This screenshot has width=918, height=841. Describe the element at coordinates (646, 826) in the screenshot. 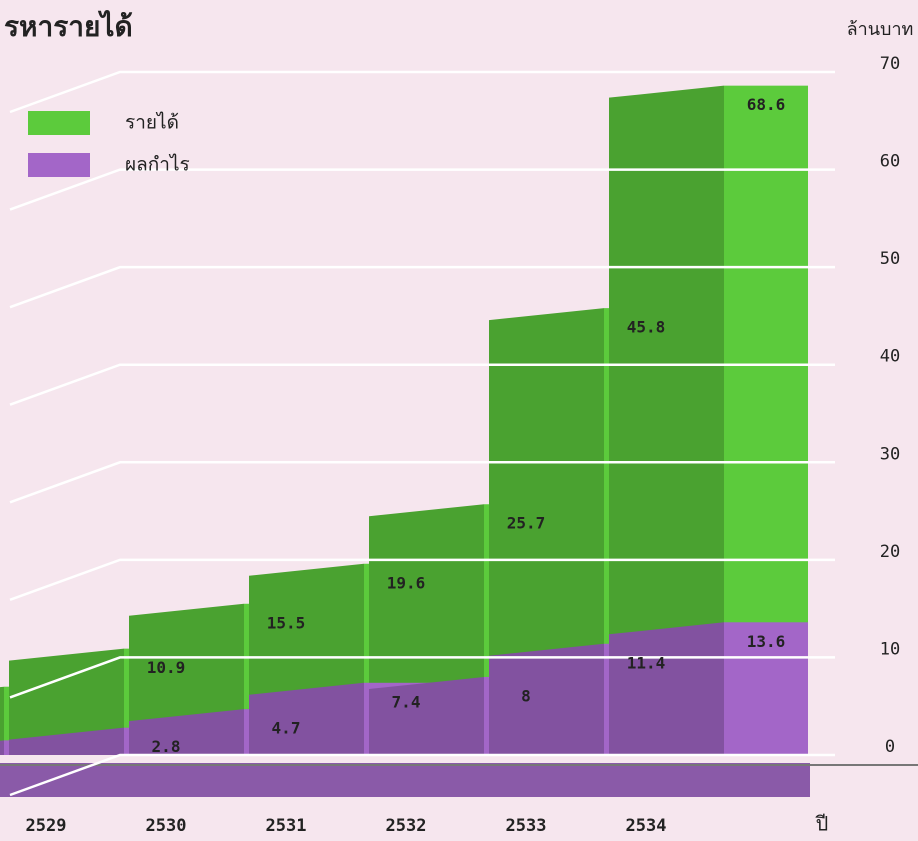

I see `x-tick-label: 2534` at that location.